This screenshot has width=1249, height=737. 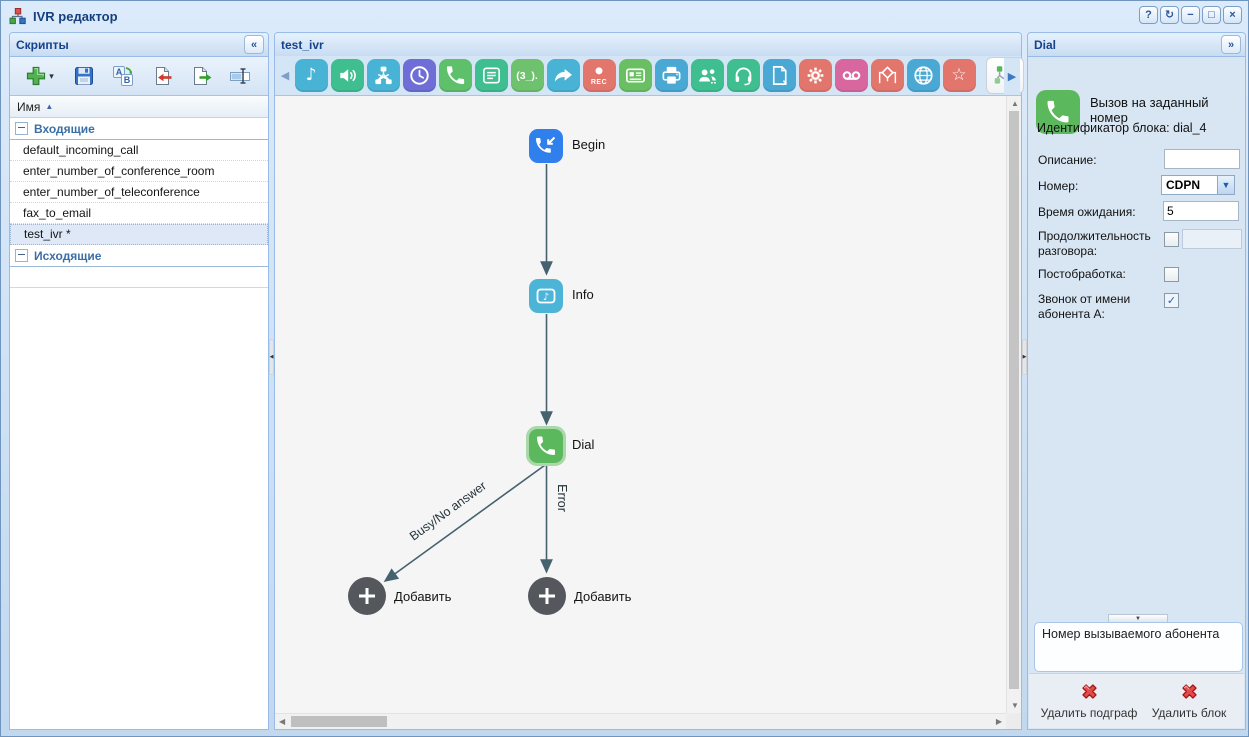 I want to click on music-note-icon: ♪, so click(x=546, y=296).